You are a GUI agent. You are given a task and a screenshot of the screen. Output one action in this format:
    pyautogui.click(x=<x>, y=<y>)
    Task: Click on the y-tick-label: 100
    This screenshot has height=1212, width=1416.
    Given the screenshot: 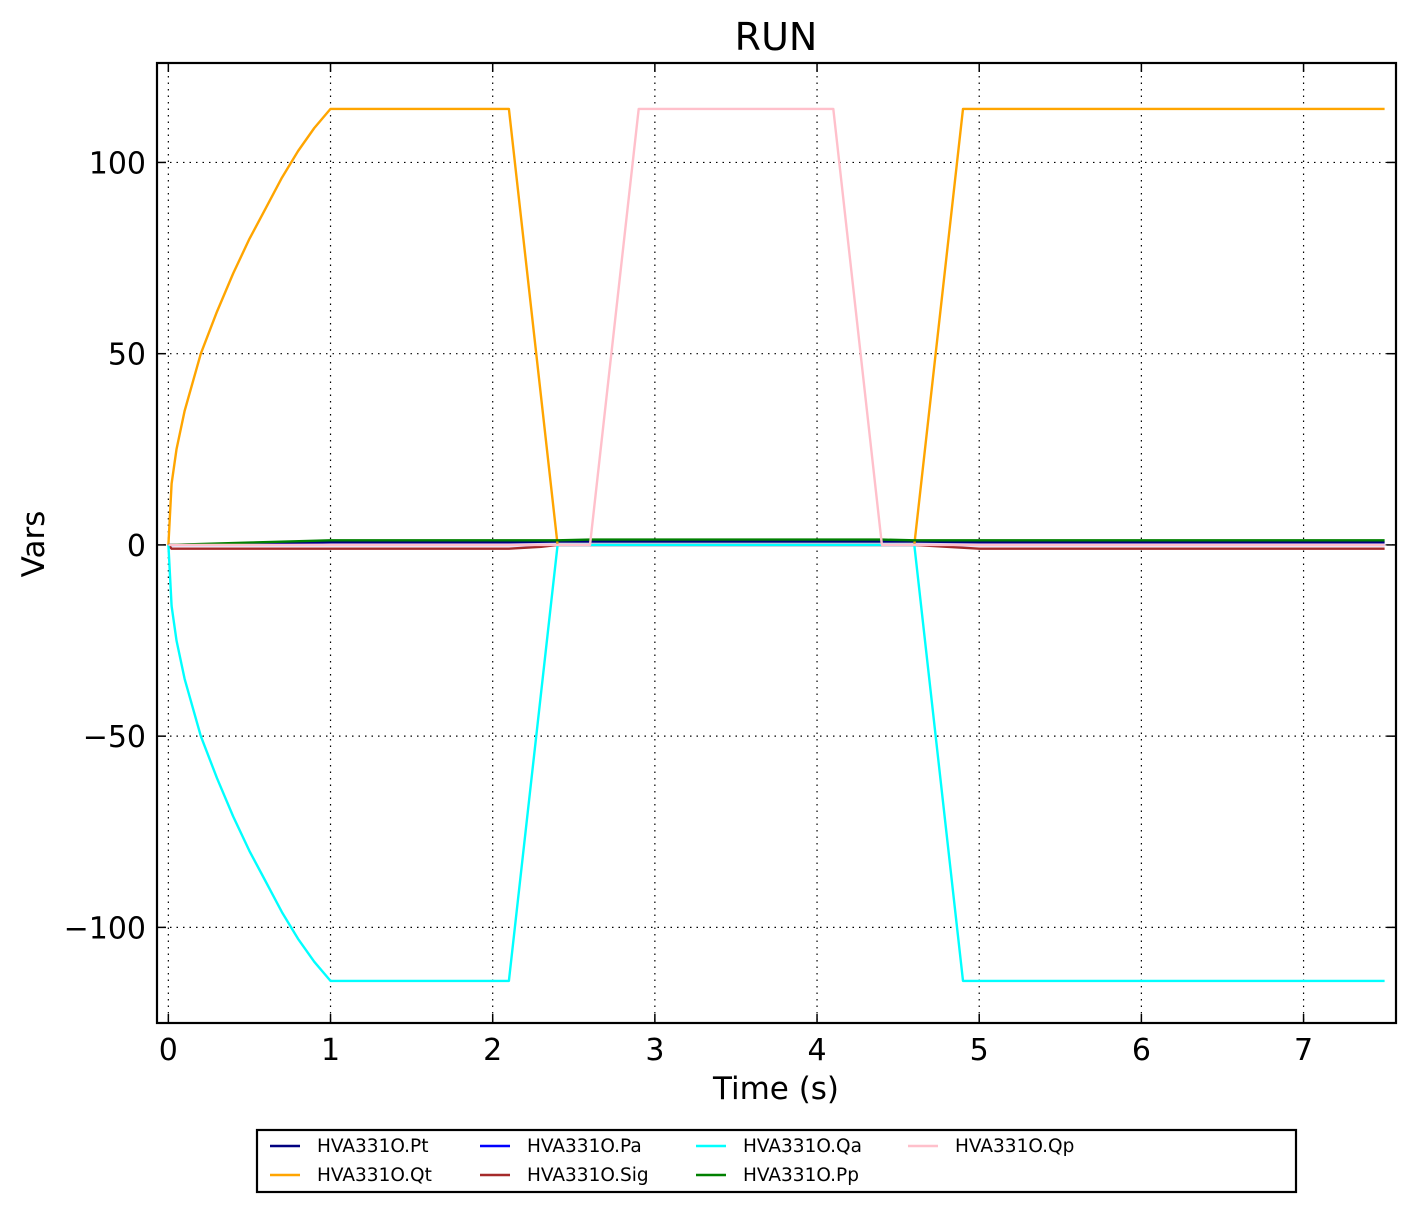 What is the action you would take?
    pyautogui.click(x=117, y=163)
    